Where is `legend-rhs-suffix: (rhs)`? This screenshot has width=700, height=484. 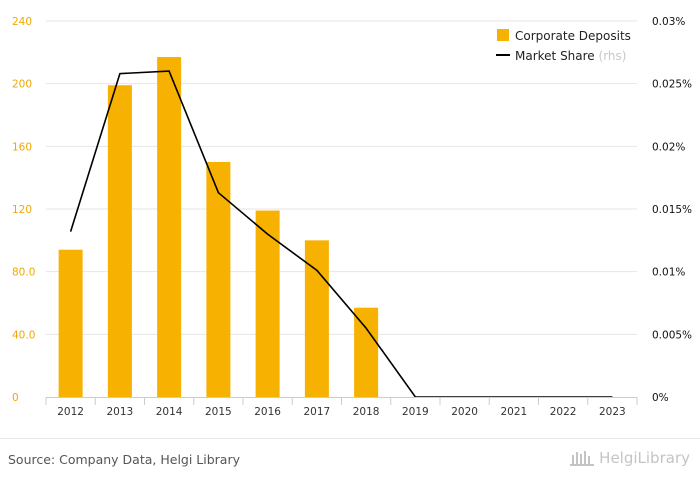
legend-rhs-suffix: (rhs) is located at coordinates (613, 56).